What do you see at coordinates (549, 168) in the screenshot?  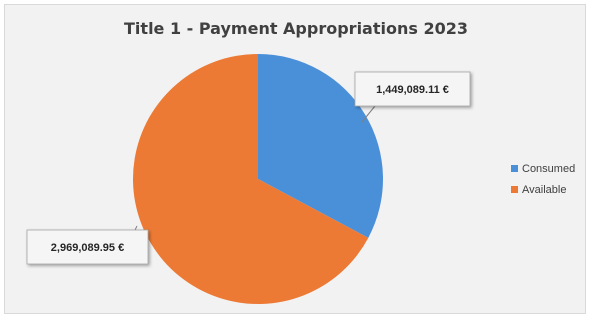 I see `legend-label-consumed: Consumed` at bounding box center [549, 168].